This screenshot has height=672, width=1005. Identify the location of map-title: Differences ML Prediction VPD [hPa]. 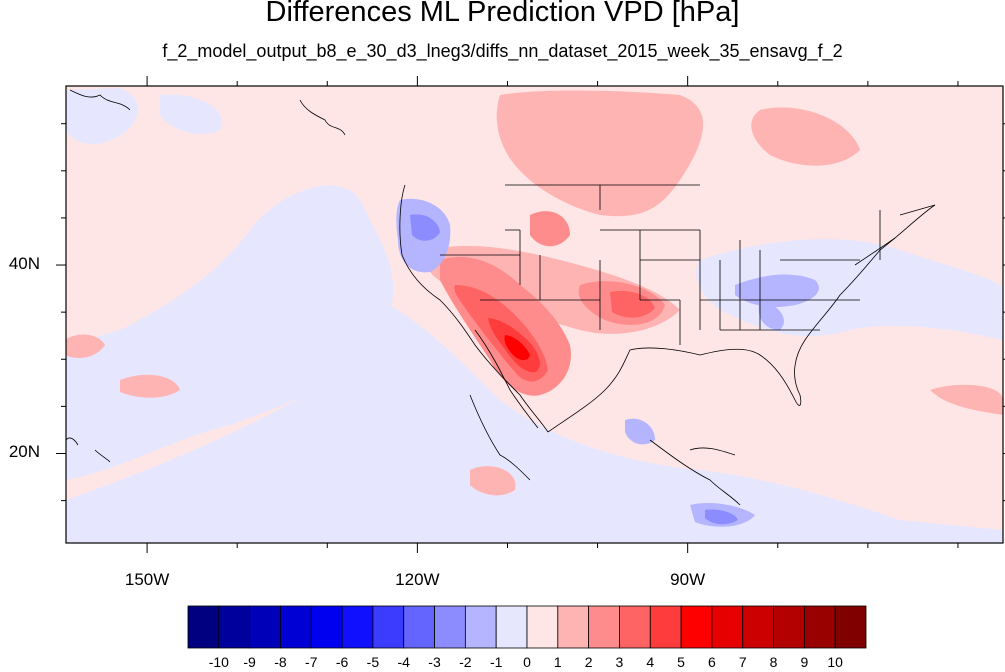
(502, 14).